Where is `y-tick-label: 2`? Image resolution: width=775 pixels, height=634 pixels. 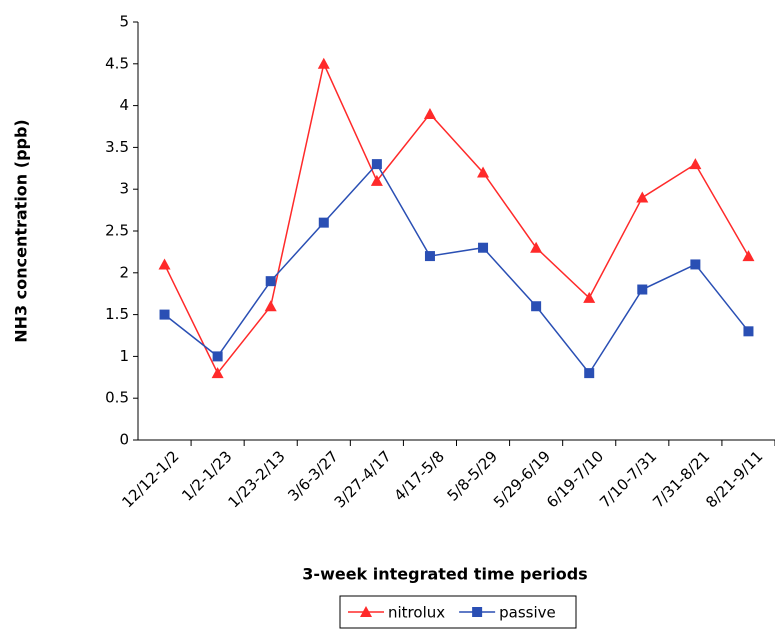 y-tick-label: 2 is located at coordinates (124, 272).